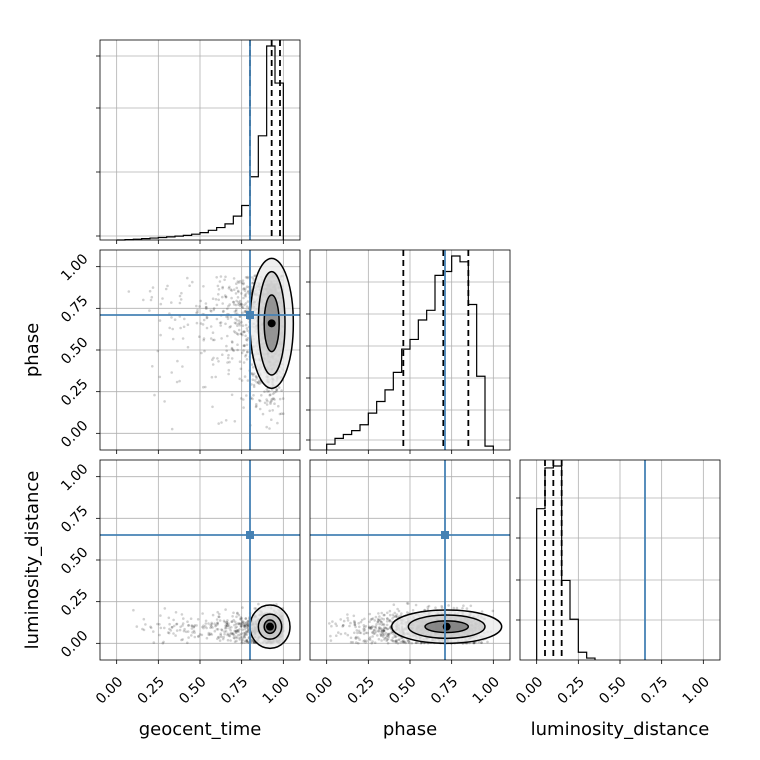 This screenshot has height=760, width=760. I want to click on x-tick-label: 1.00, so click(696, 690).